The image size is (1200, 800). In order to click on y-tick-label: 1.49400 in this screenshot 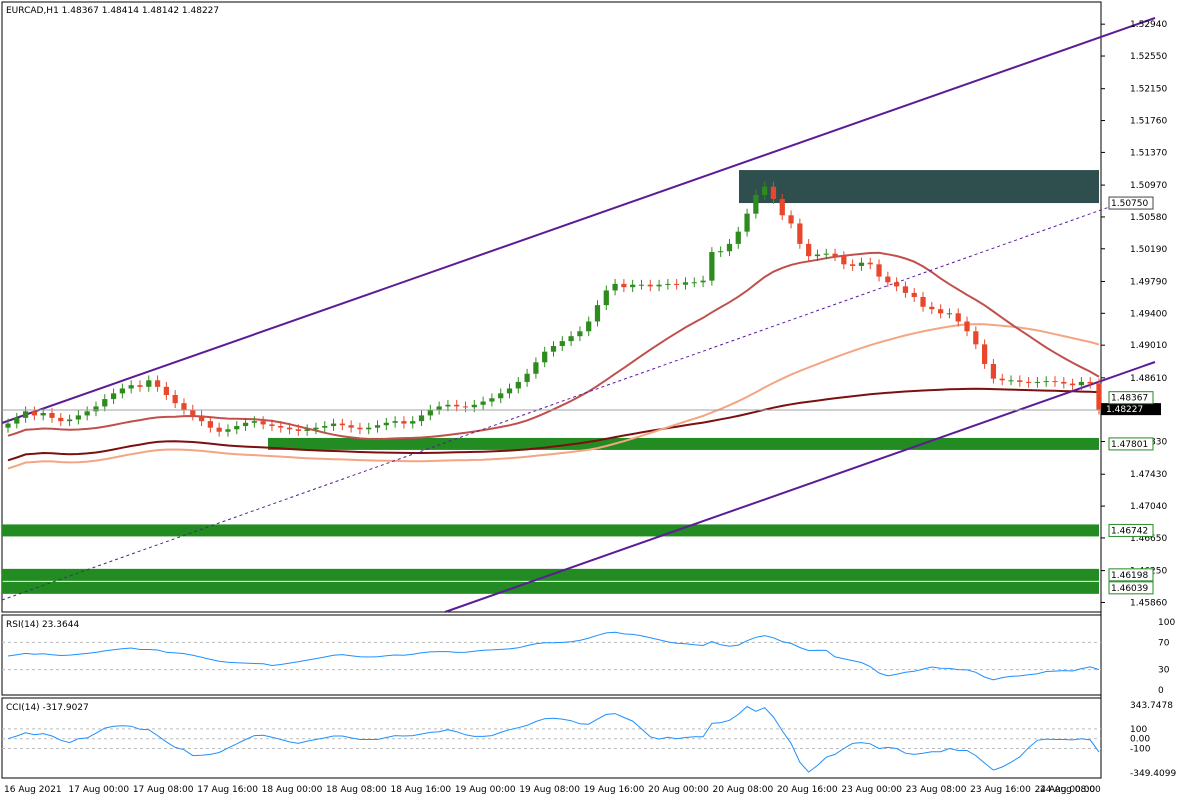, I will do `click(1148, 314)`.